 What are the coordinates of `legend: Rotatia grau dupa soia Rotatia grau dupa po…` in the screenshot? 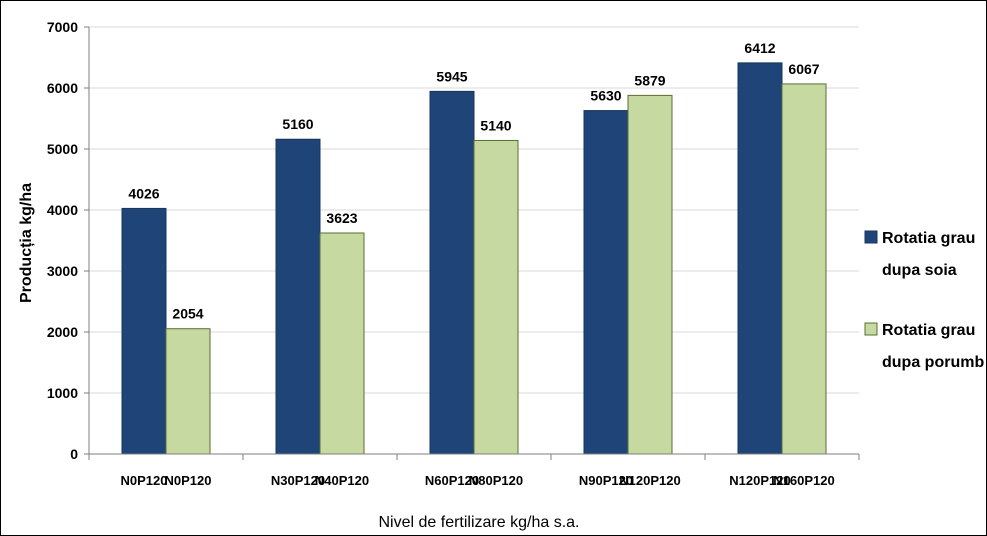 It's located at (924, 300).